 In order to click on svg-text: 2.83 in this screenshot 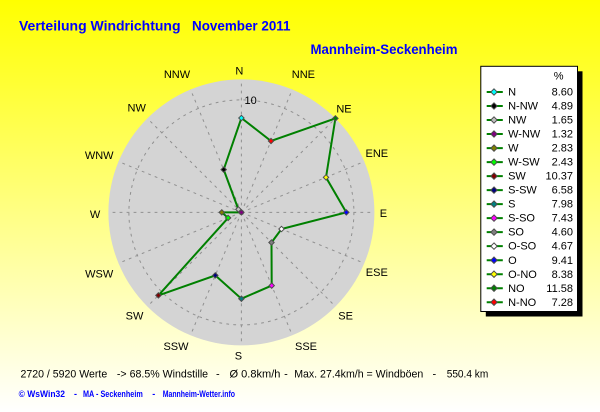, I will do `click(562, 149)`.